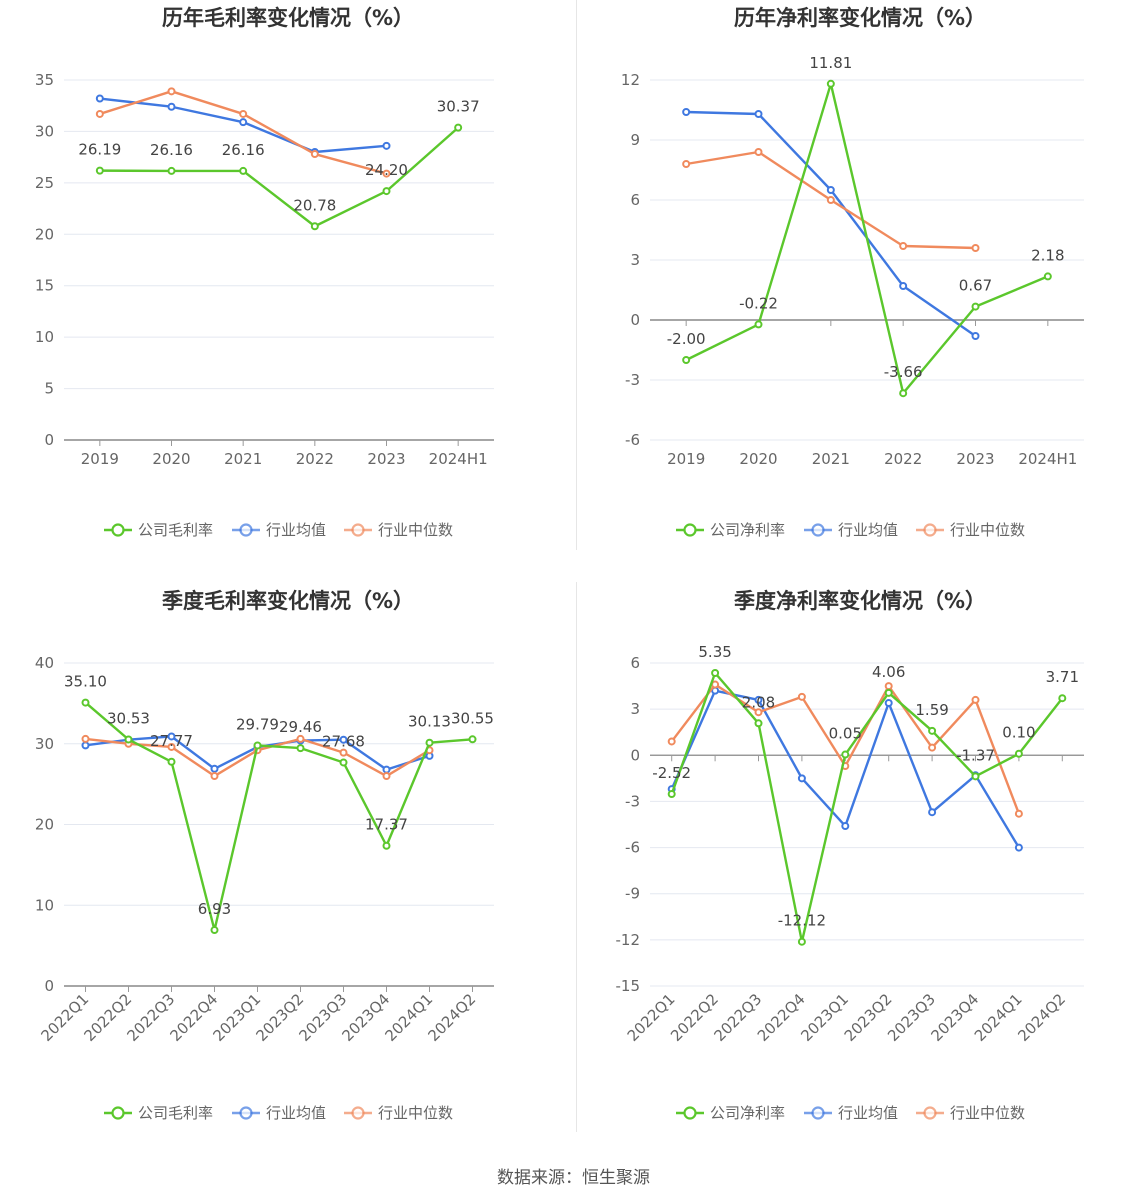  Describe the element at coordinates (314, 205) in the screenshot. I see `data-label: 20.78` at that location.